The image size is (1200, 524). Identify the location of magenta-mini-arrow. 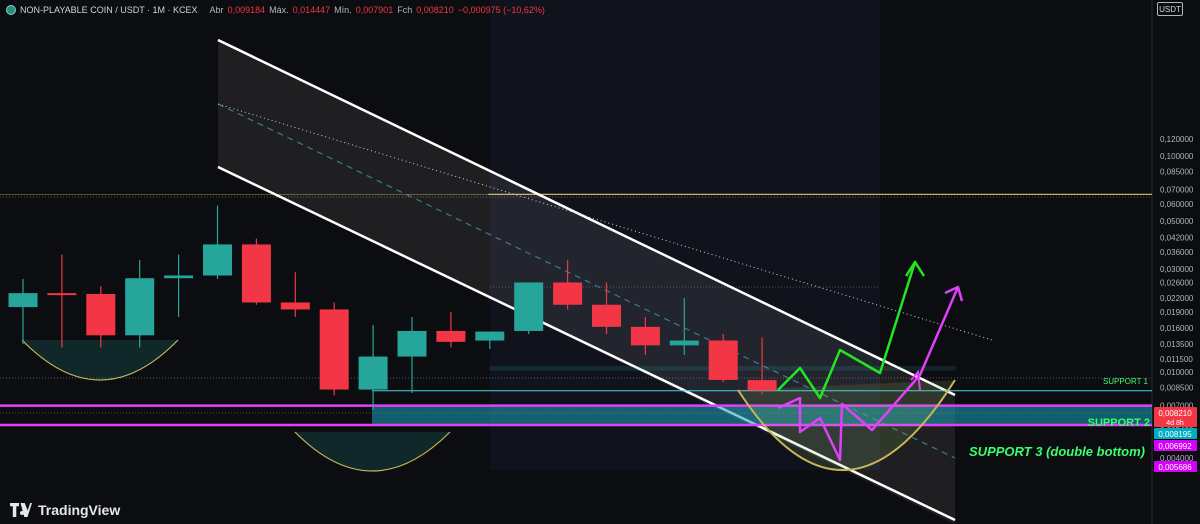
(915, 380).